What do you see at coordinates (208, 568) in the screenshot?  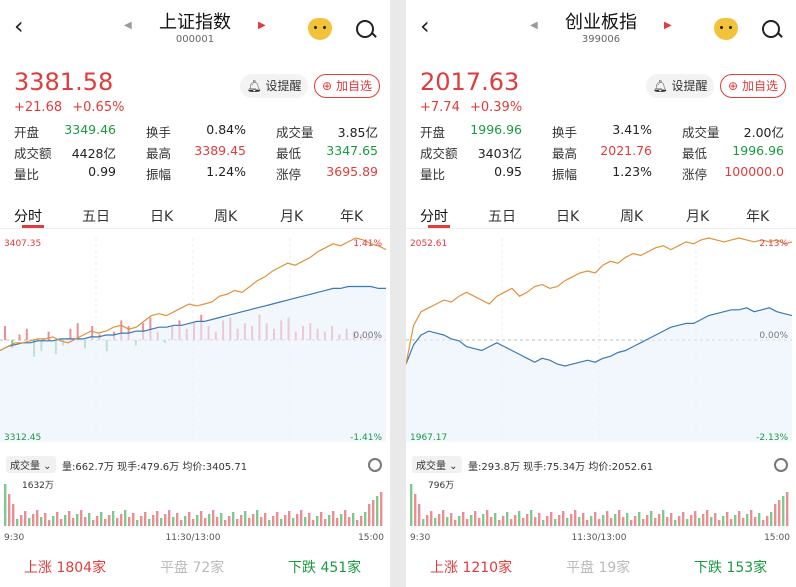 I see `unchanged-count: 72家` at bounding box center [208, 568].